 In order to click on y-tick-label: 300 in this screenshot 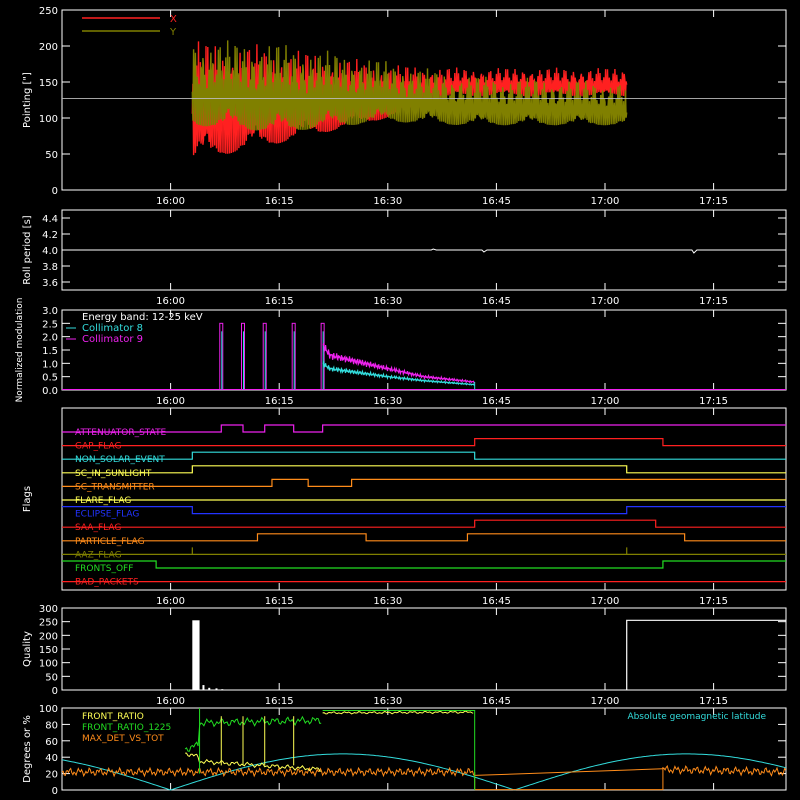, I will do `click(48, 609)`.